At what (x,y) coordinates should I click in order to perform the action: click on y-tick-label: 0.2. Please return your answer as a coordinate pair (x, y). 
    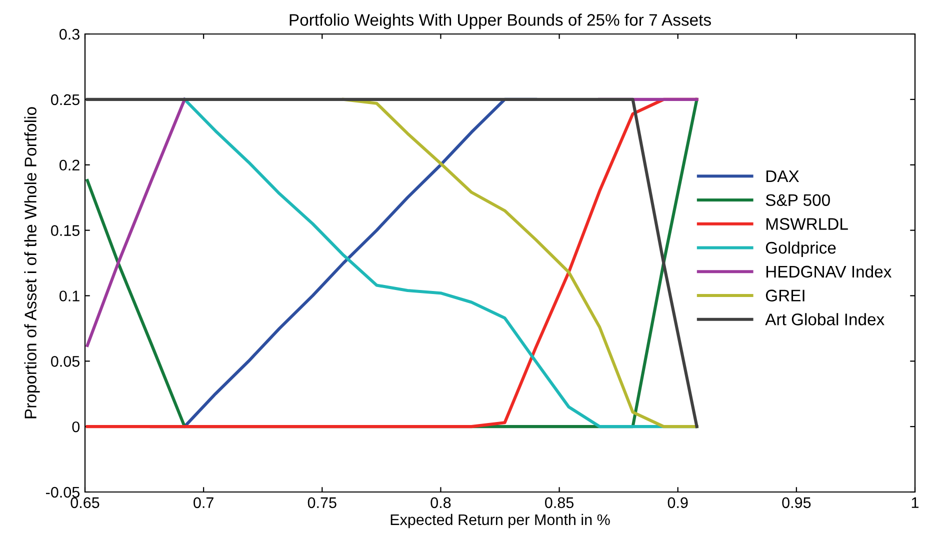
    Looking at the image, I should click on (70, 165).